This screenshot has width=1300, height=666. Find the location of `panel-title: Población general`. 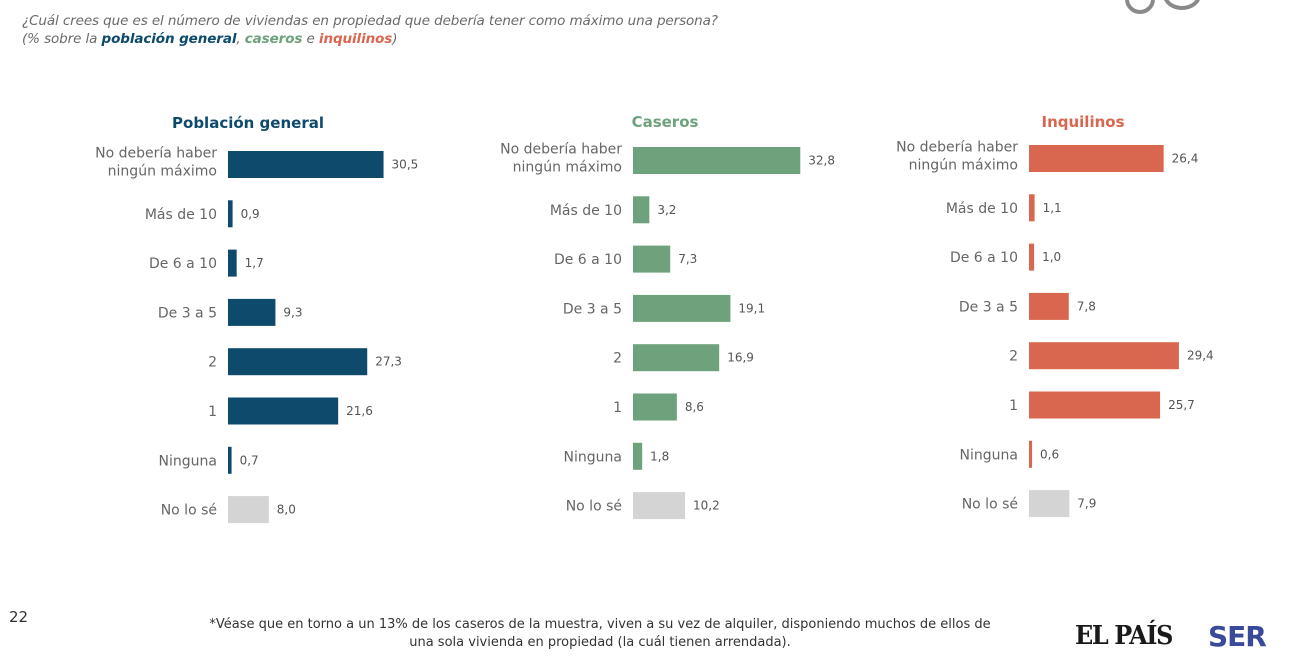

panel-title: Población general is located at coordinates (248, 123).